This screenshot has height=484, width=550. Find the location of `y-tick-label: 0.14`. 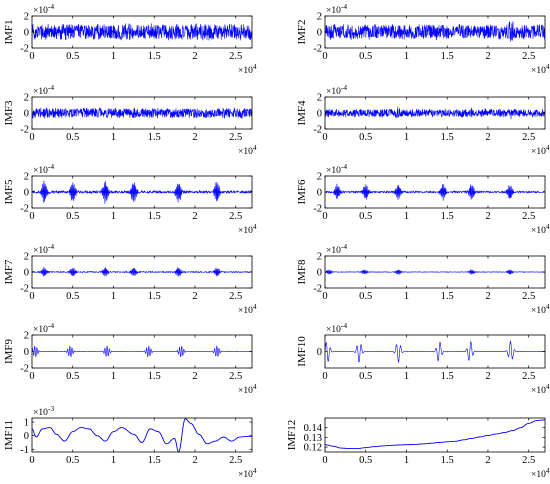

y-tick-label: 0.14 is located at coordinates (313, 428).